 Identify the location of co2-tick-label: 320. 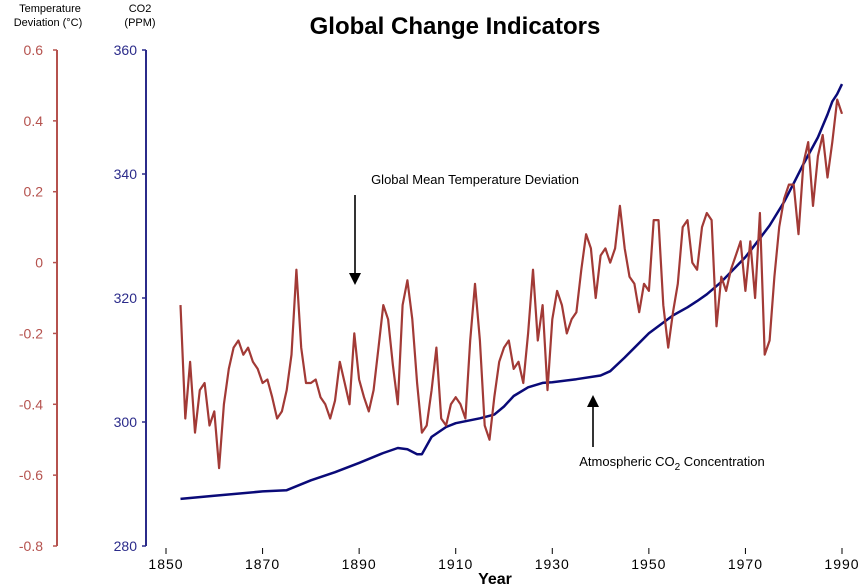
(126, 298).